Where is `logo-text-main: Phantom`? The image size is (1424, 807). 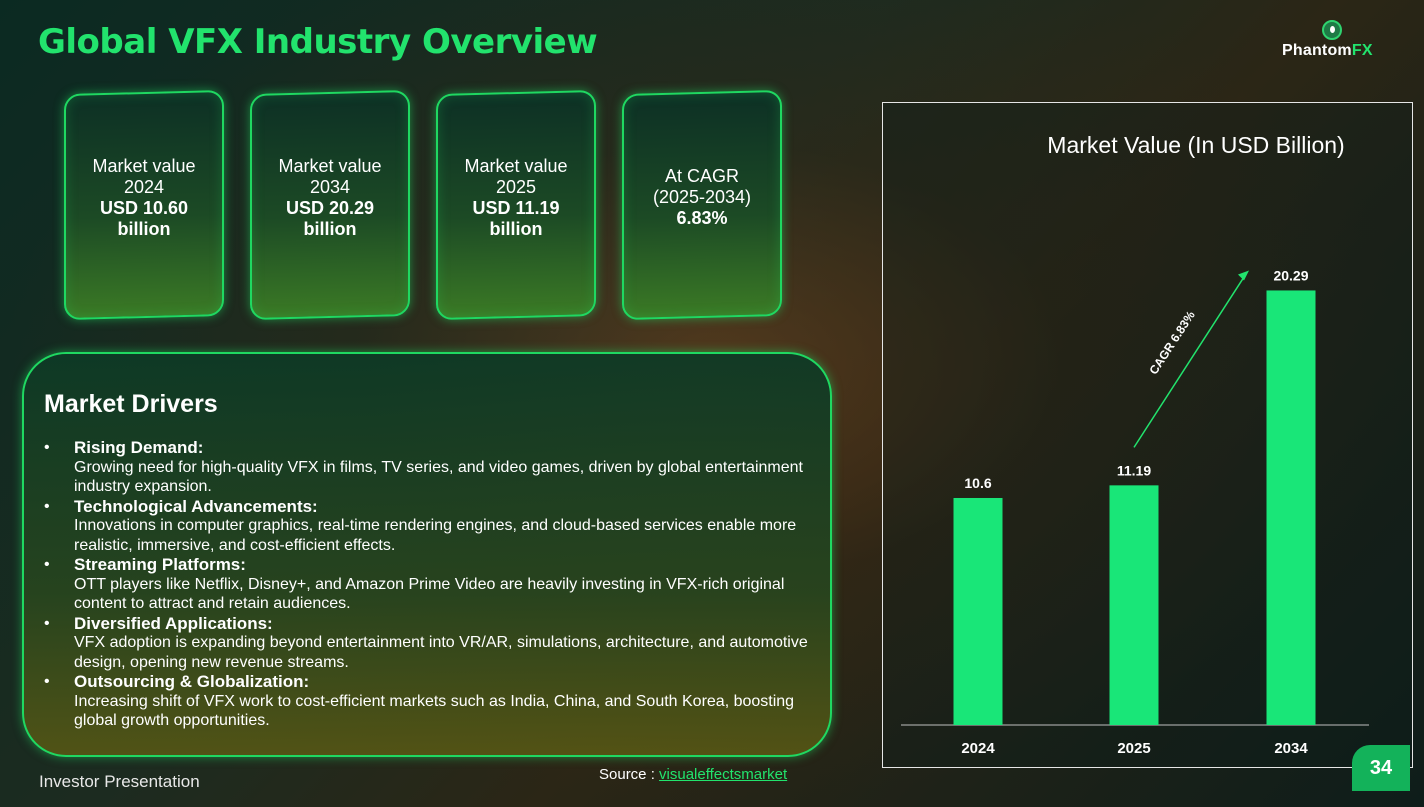 logo-text-main: Phantom is located at coordinates (1317, 50).